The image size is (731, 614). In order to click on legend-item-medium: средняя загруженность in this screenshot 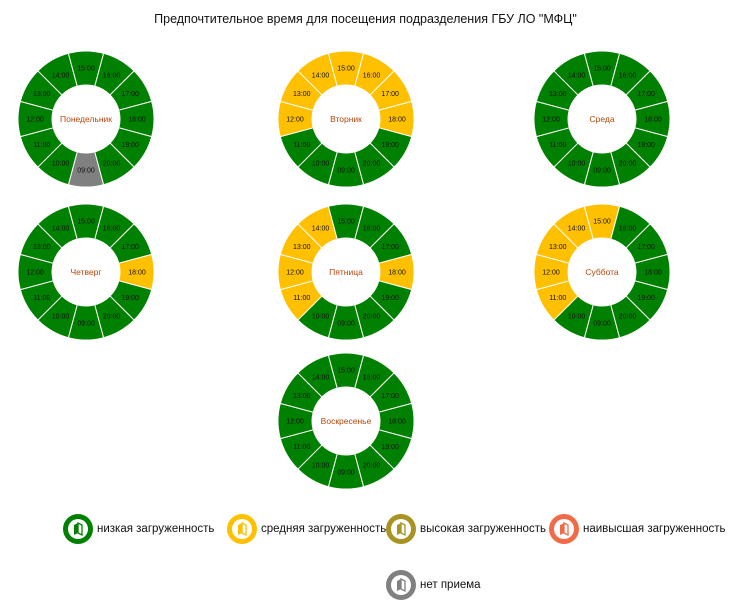, I will do `click(306, 529)`.